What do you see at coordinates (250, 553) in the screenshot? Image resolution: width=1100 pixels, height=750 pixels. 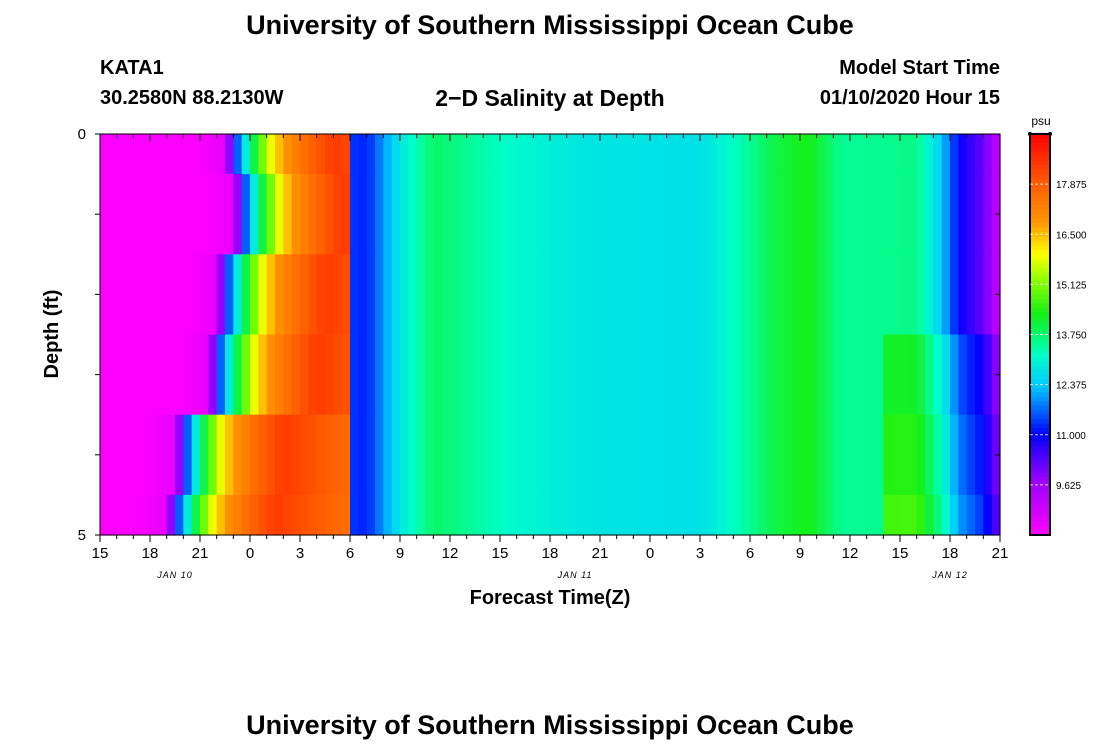 I see `x-tick-label: 0` at bounding box center [250, 553].